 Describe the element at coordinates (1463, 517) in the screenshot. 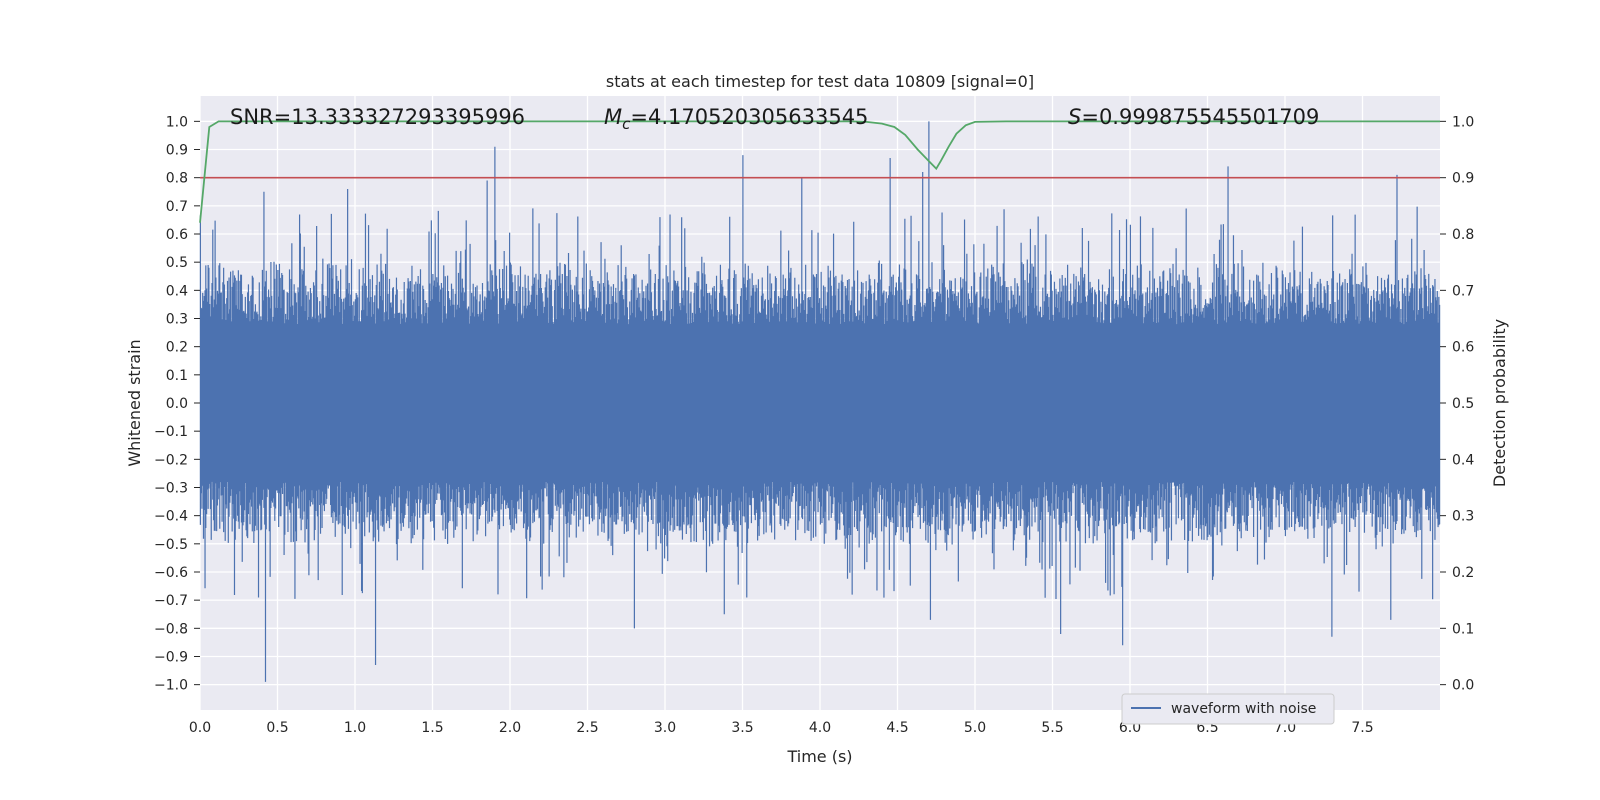

I see `y2-tick-label-3: 0.3` at that location.